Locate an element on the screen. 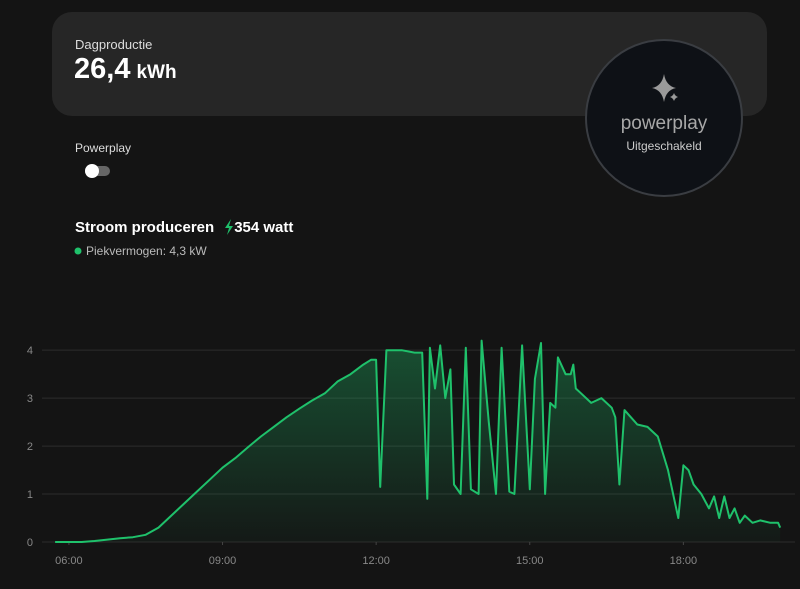 Image resolution: width=800 pixels, height=589 pixels. toggle-knob is located at coordinates (92, 171).